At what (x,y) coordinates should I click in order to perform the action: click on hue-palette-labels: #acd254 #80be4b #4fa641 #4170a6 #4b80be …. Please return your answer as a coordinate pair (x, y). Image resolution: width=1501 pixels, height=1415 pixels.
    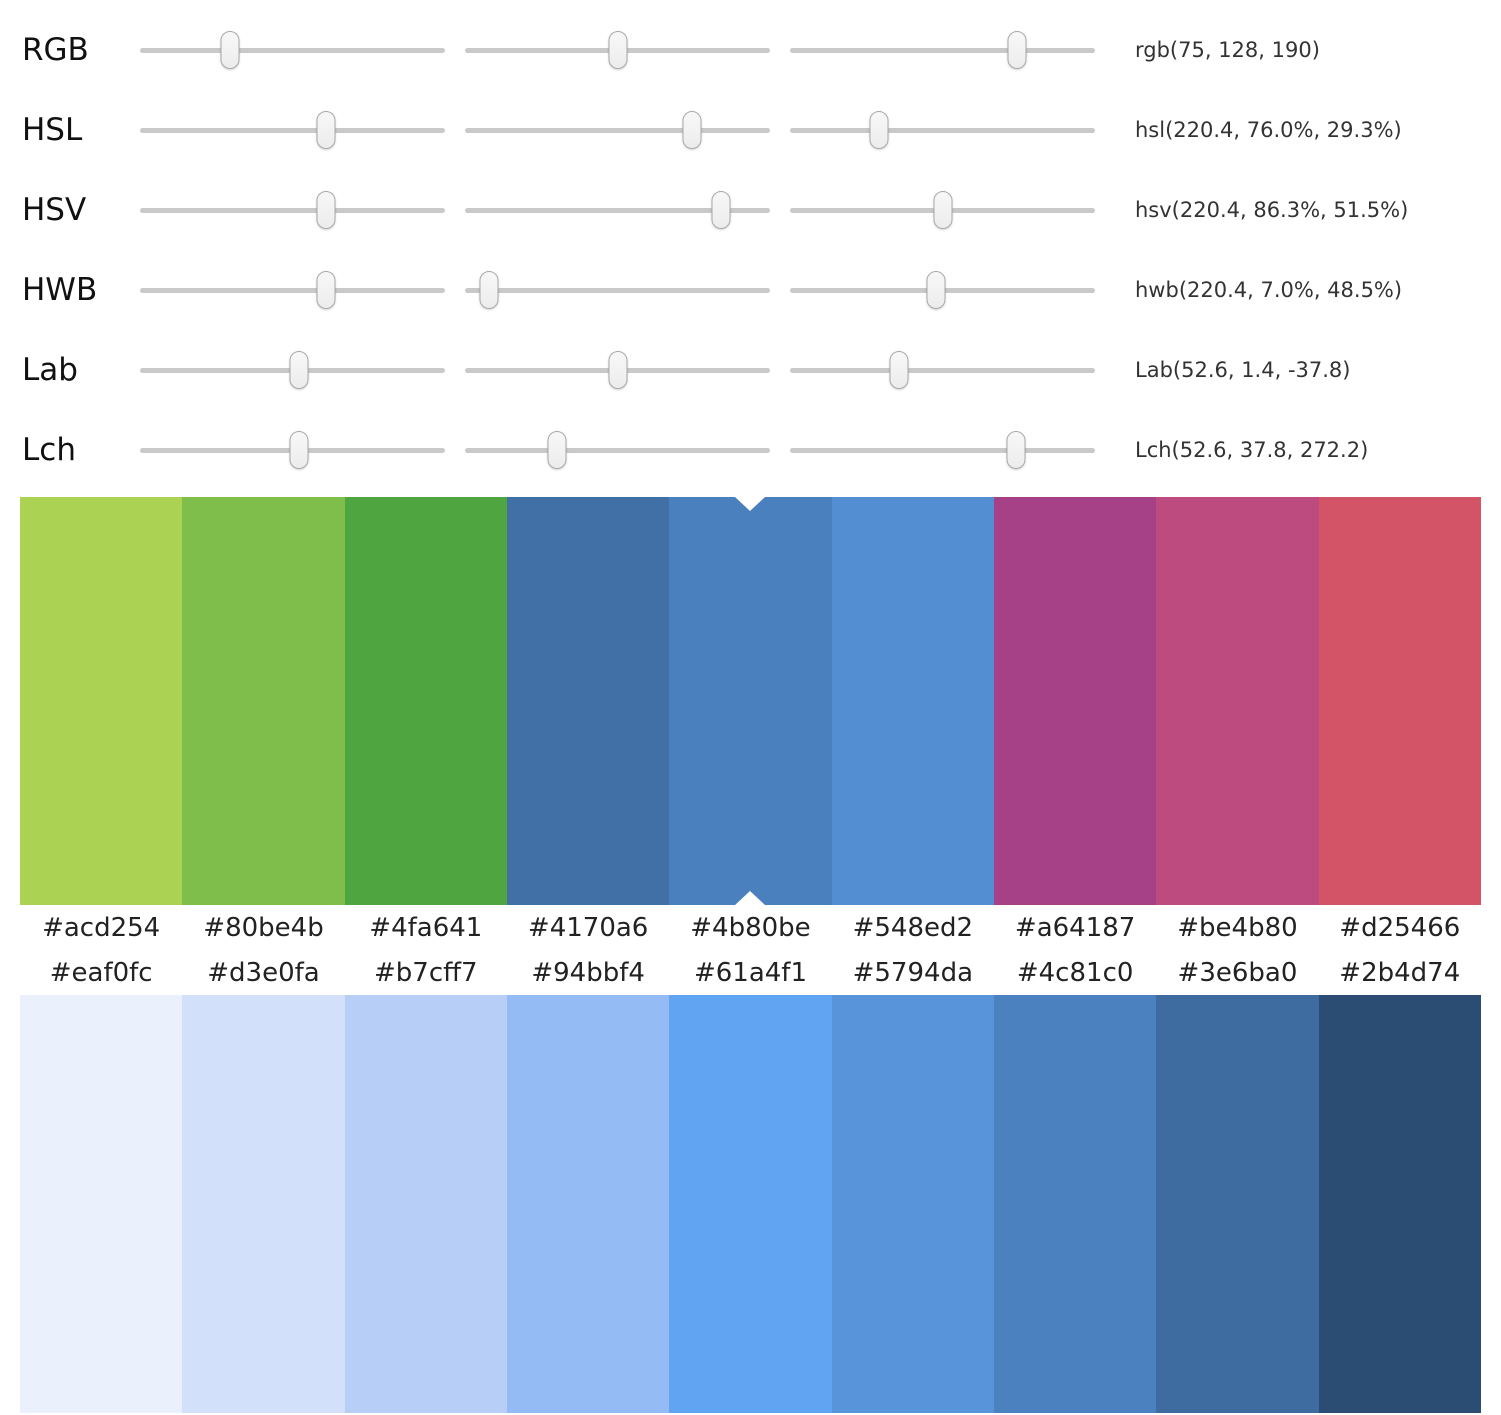
    Looking at the image, I should click on (750, 927).